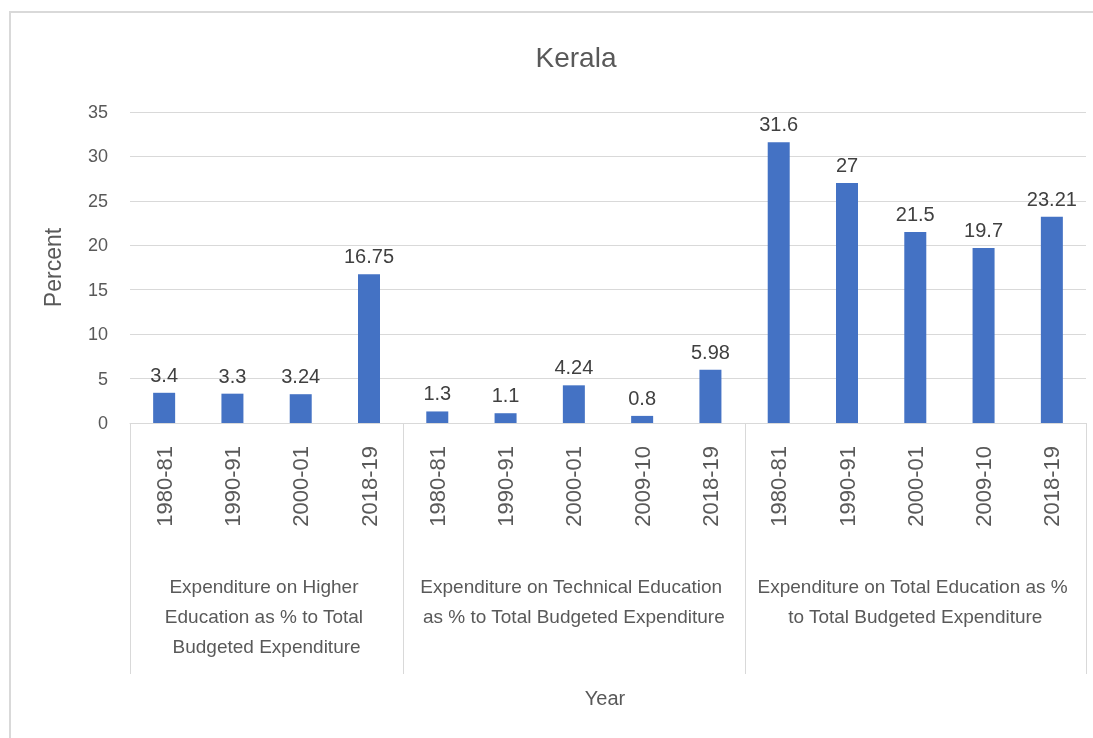  Describe the element at coordinates (164, 374) in the screenshot. I see `data-label: 3.4` at that location.